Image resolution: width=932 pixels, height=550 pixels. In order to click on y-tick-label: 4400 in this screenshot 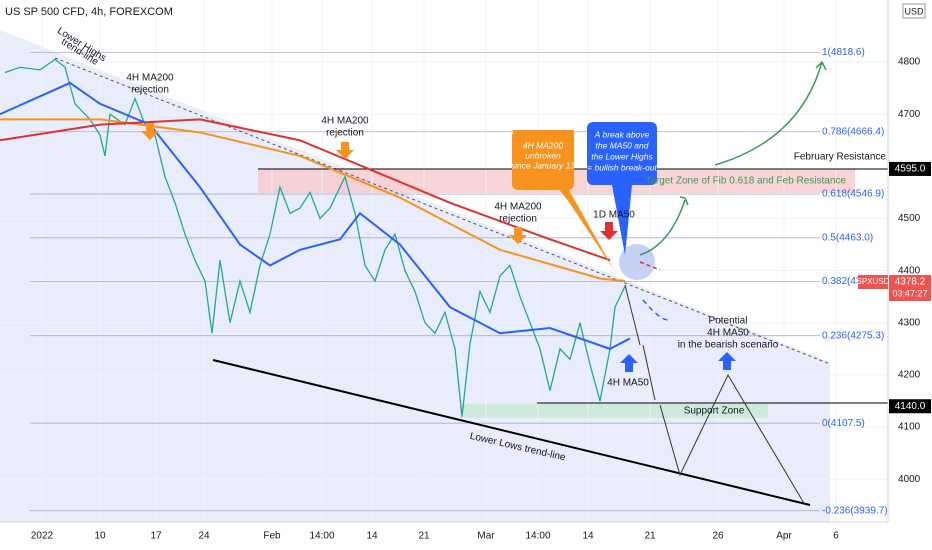, I will do `click(909, 270)`.